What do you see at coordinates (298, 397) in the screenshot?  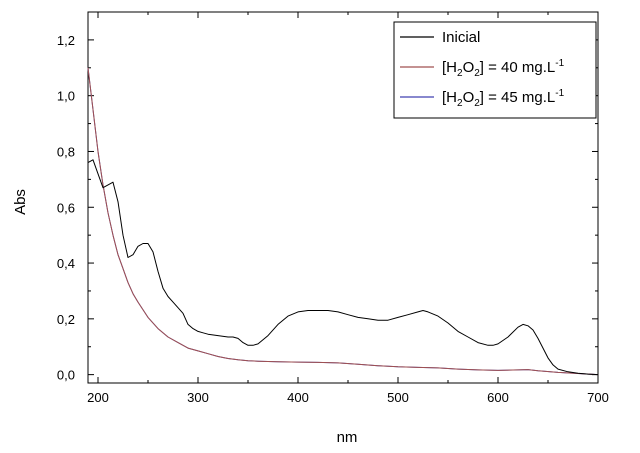 I see `x-tick-label: 400` at bounding box center [298, 397].